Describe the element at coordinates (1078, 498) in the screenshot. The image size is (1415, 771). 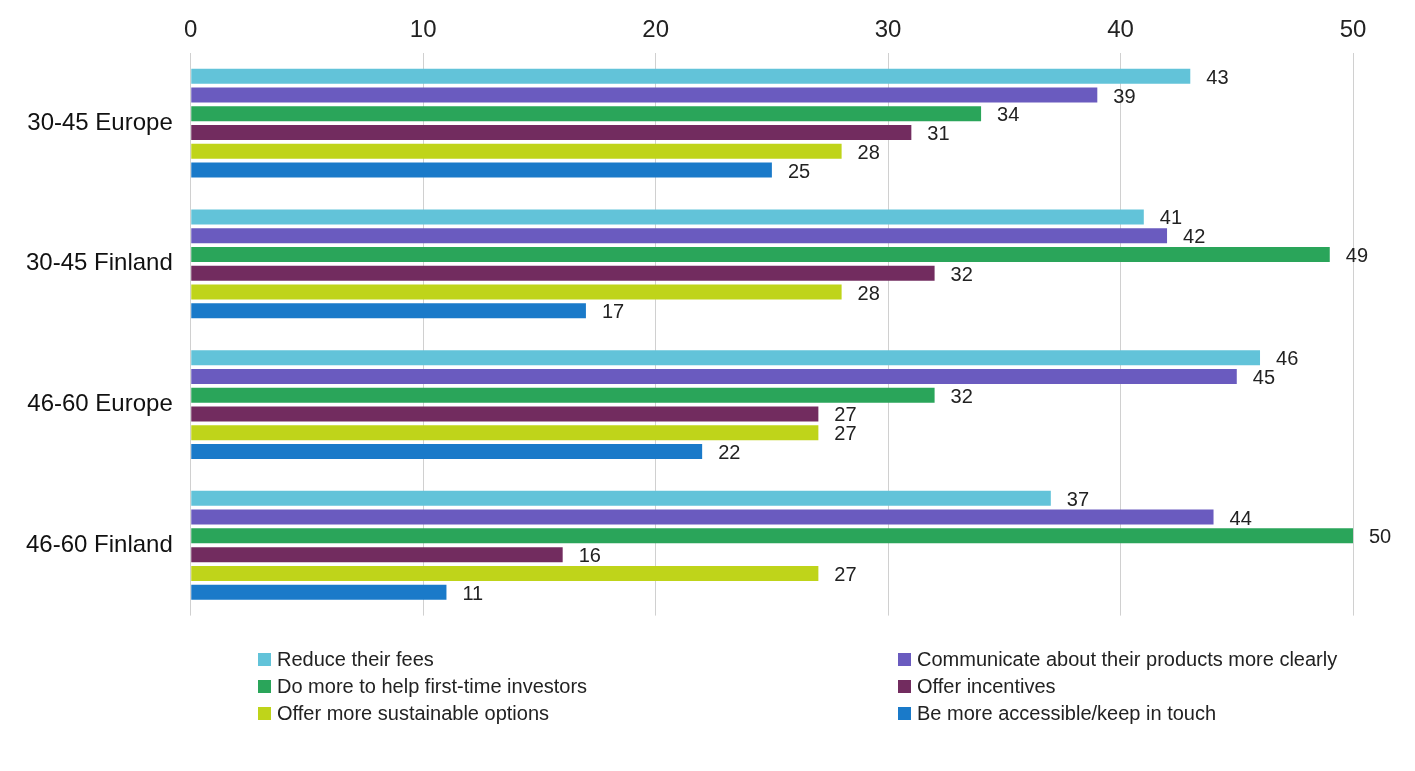
I see `data-label: 37` at that location.